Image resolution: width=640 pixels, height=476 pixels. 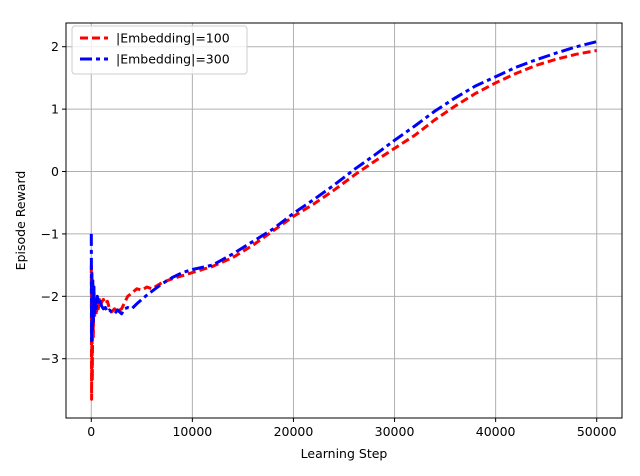 What do you see at coordinates (192, 431) in the screenshot?
I see `x-tick-label: 10000` at bounding box center [192, 431].